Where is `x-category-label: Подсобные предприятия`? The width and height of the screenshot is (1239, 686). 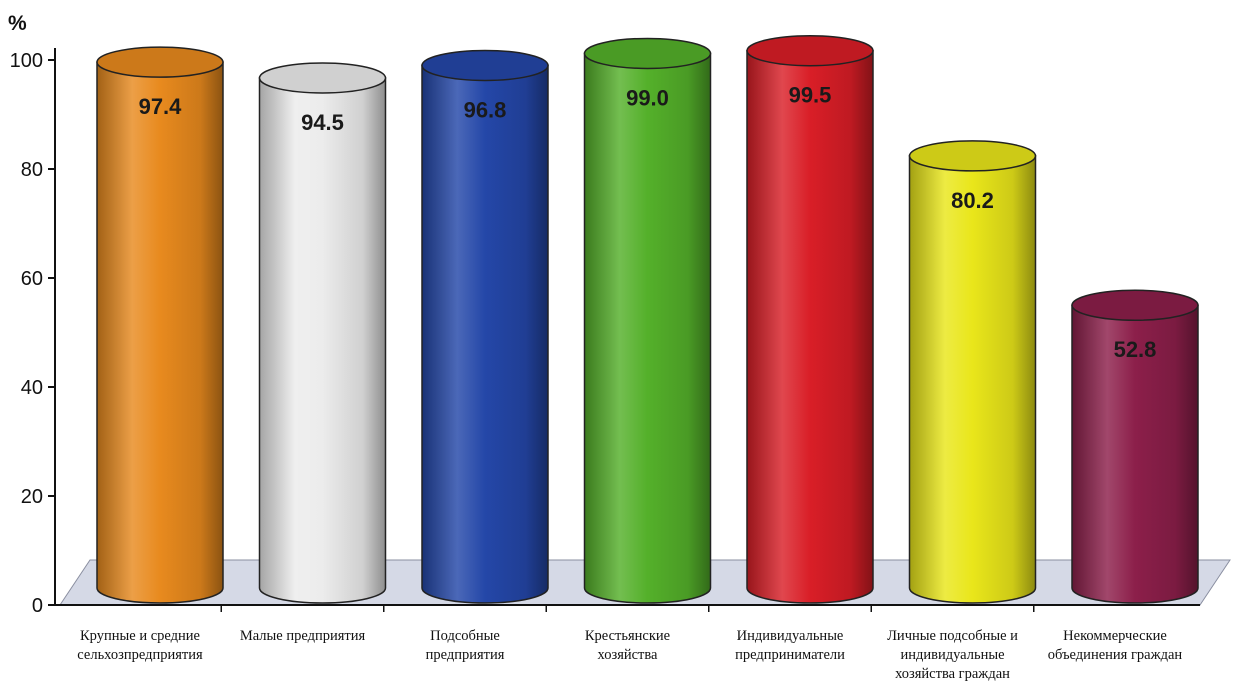 x-category-label: Подсобные предприятия is located at coordinates (465, 645).